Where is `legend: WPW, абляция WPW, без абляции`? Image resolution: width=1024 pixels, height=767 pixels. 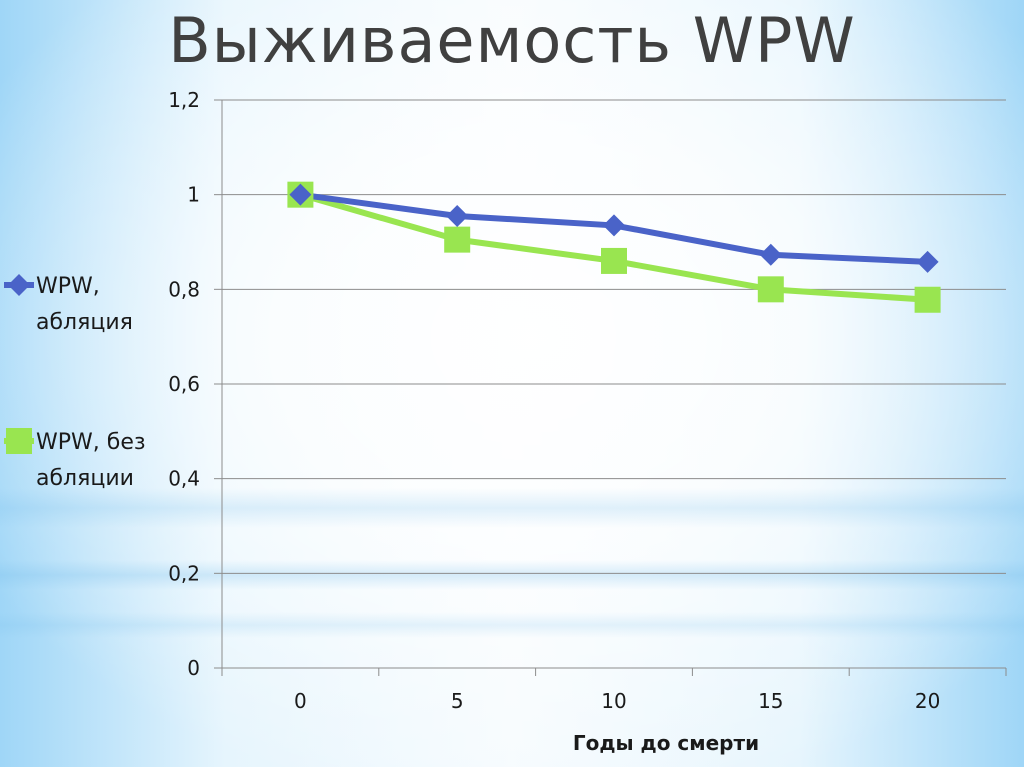 legend: WPW, абляция WPW, без абляции is located at coordinates (75, 382).